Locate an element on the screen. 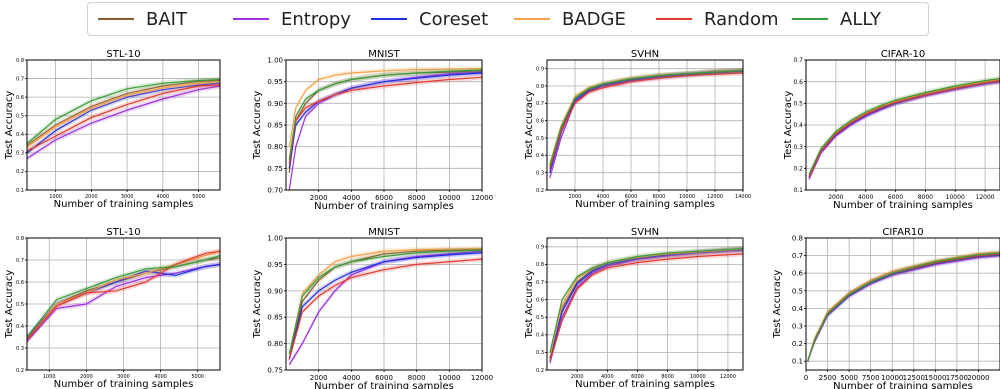  legend-item-coreset: Coreset is located at coordinates (429, 19).